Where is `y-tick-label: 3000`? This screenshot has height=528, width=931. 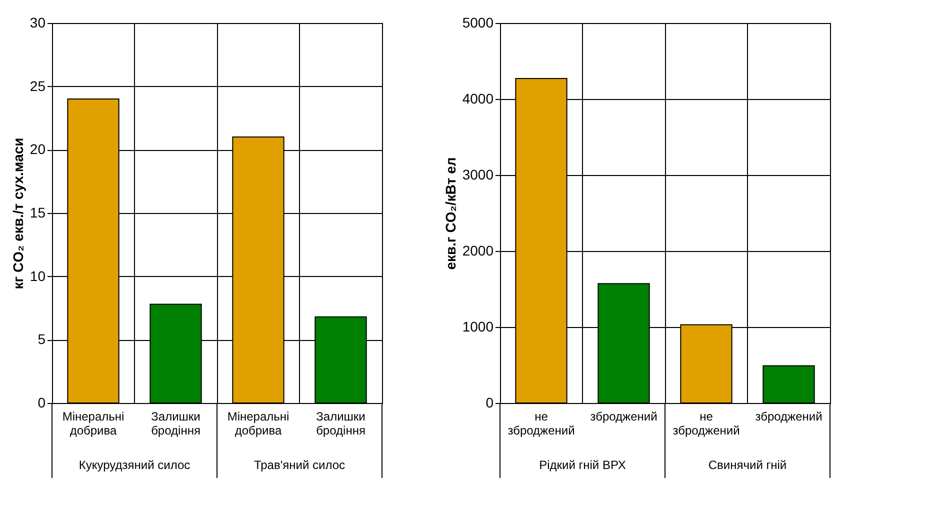 y-tick-label: 3000 is located at coordinates (478, 174).